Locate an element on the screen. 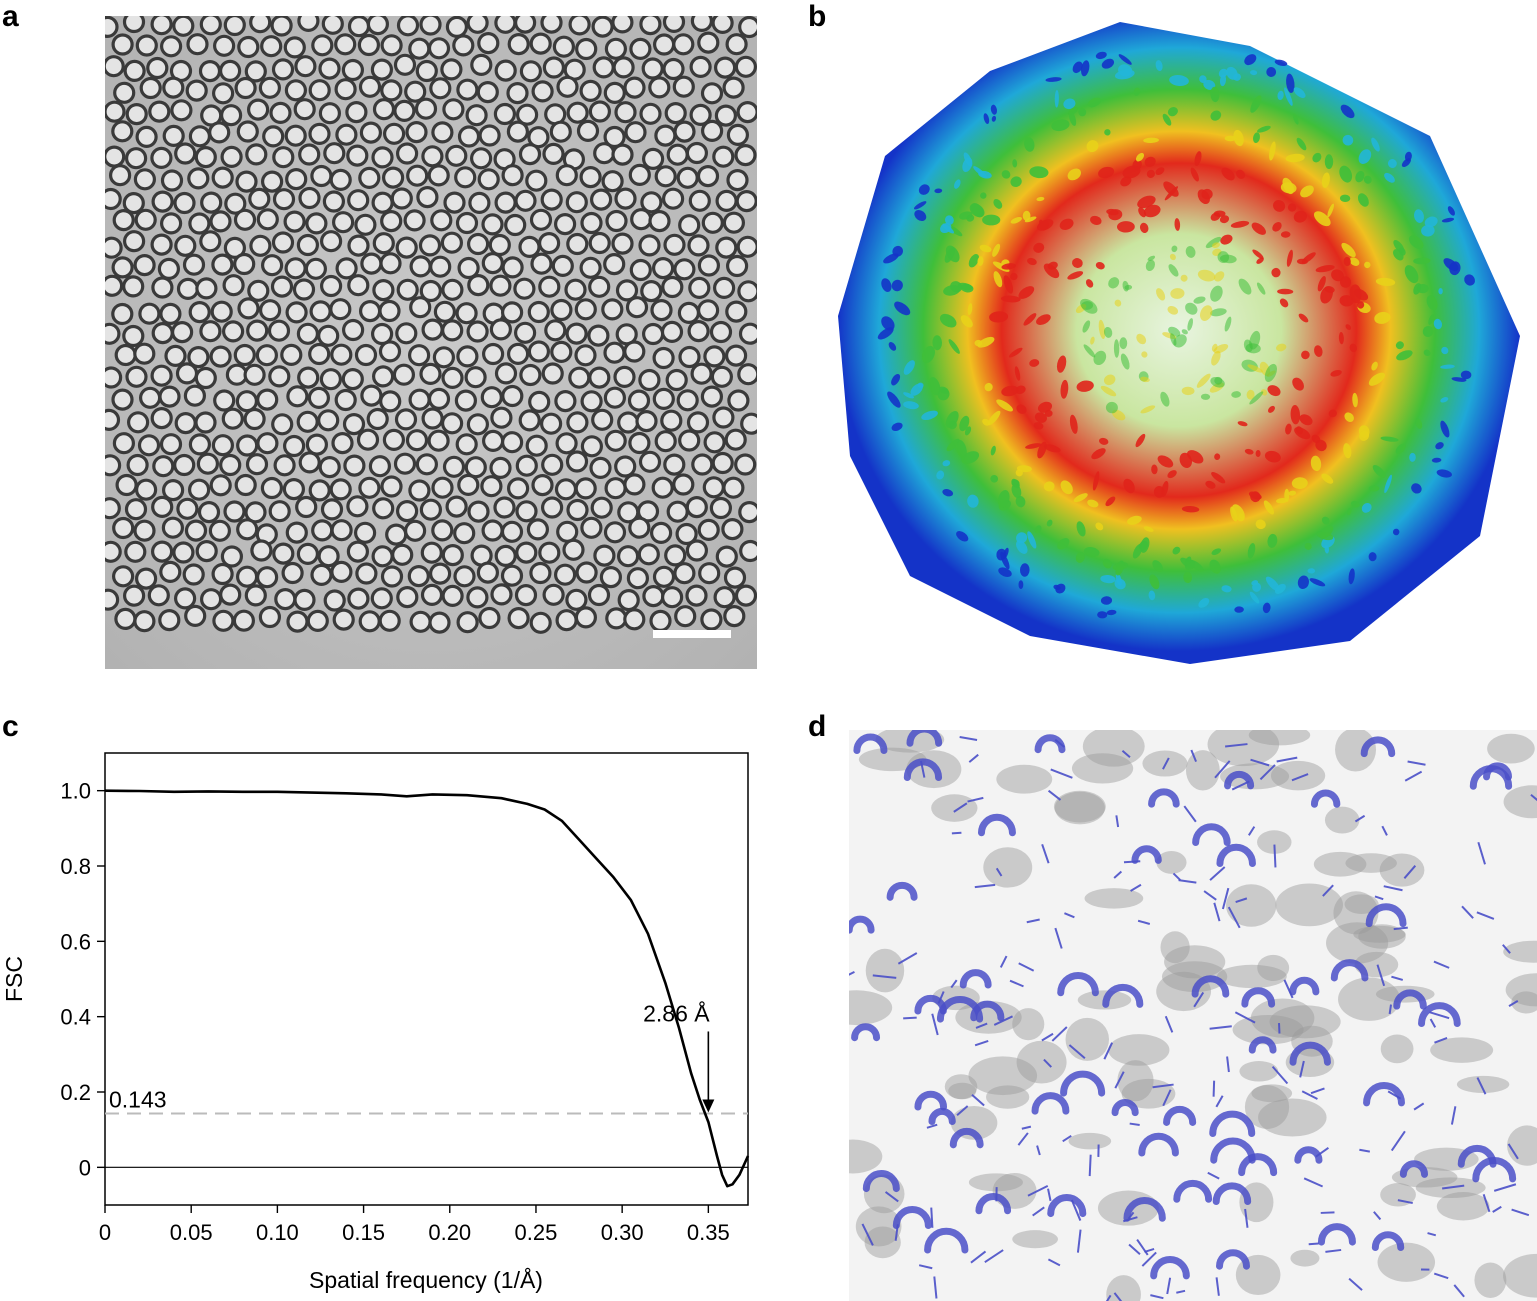  threshold-label: 0.143 is located at coordinates (138, 1099).